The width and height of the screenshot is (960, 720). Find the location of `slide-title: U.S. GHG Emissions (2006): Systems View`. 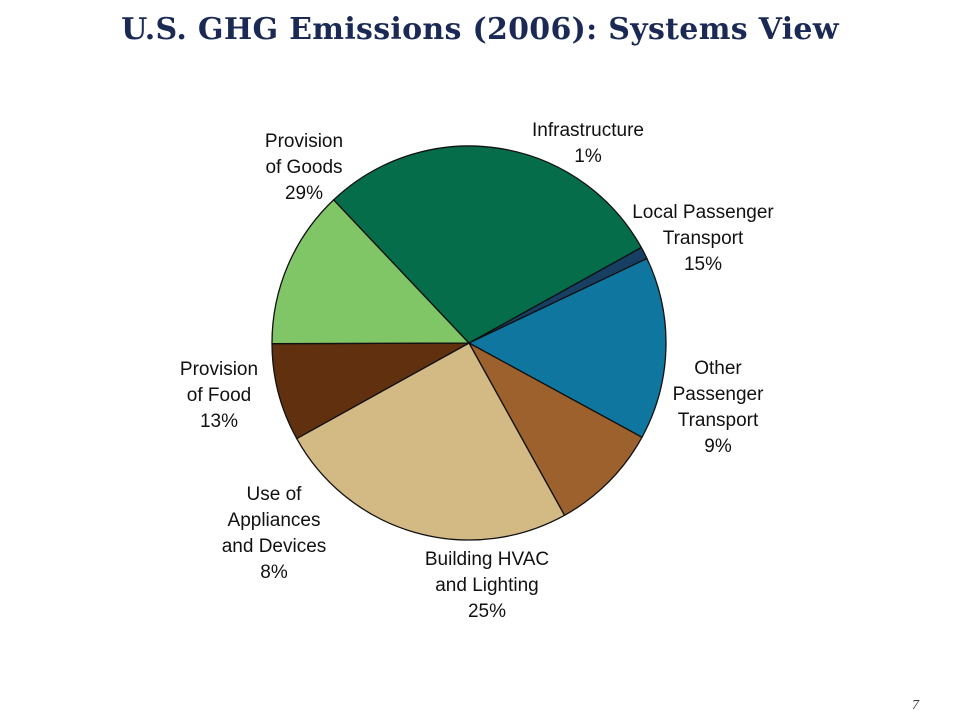

slide-title: U.S. GHG Emissions (2006): Systems View is located at coordinates (480, 29).